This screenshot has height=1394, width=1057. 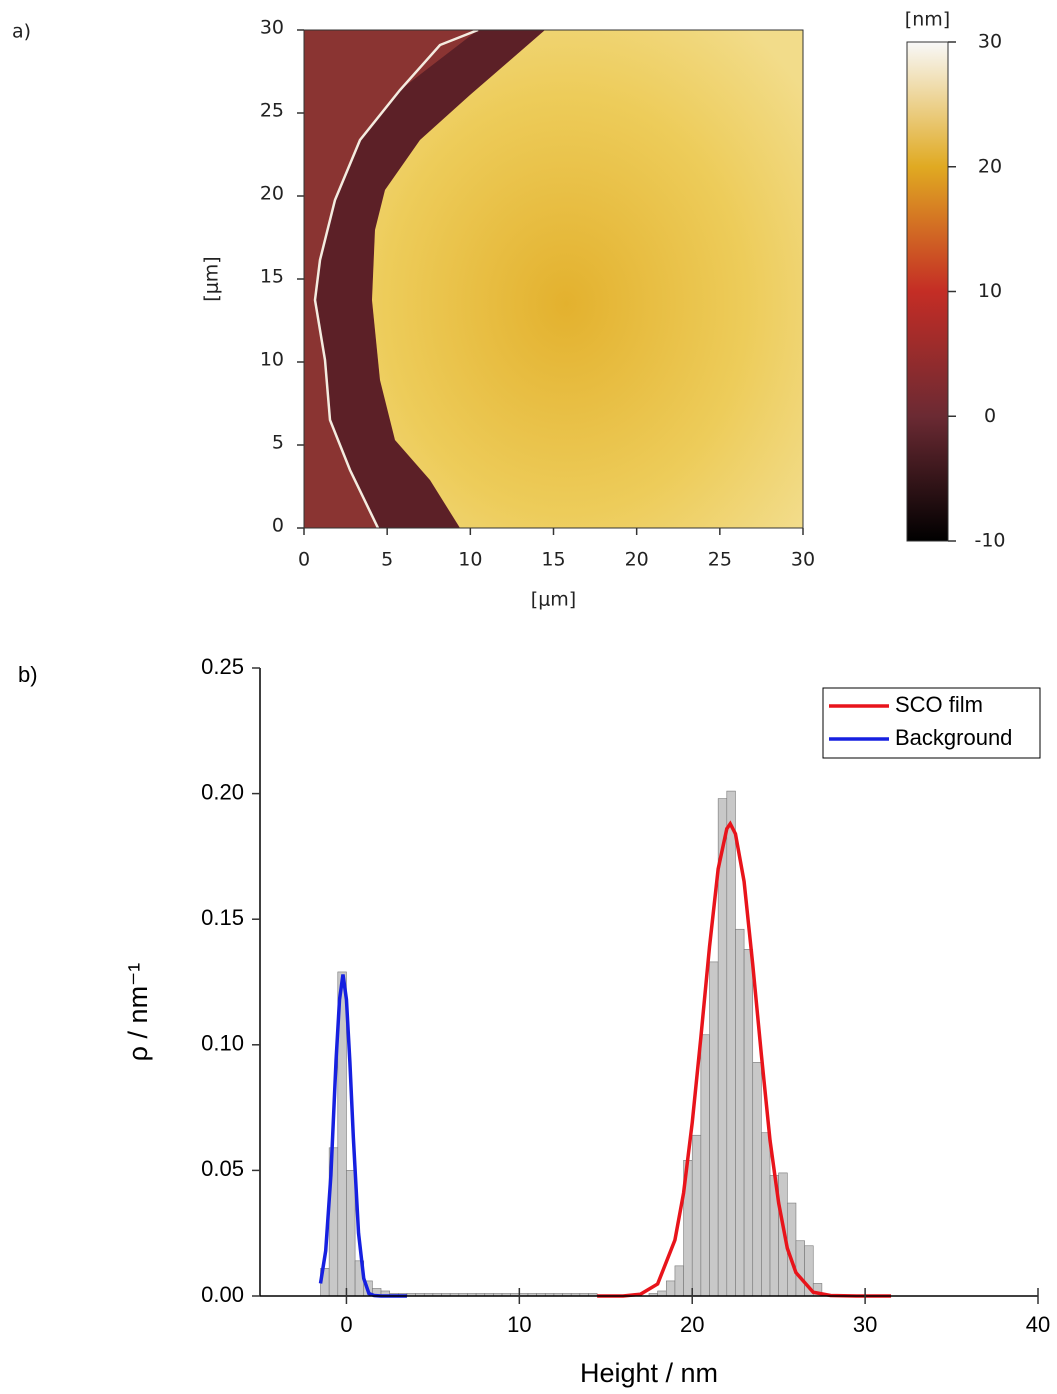 I want to click on x-axis-label: Height / nm, so click(x=649, y=1373).